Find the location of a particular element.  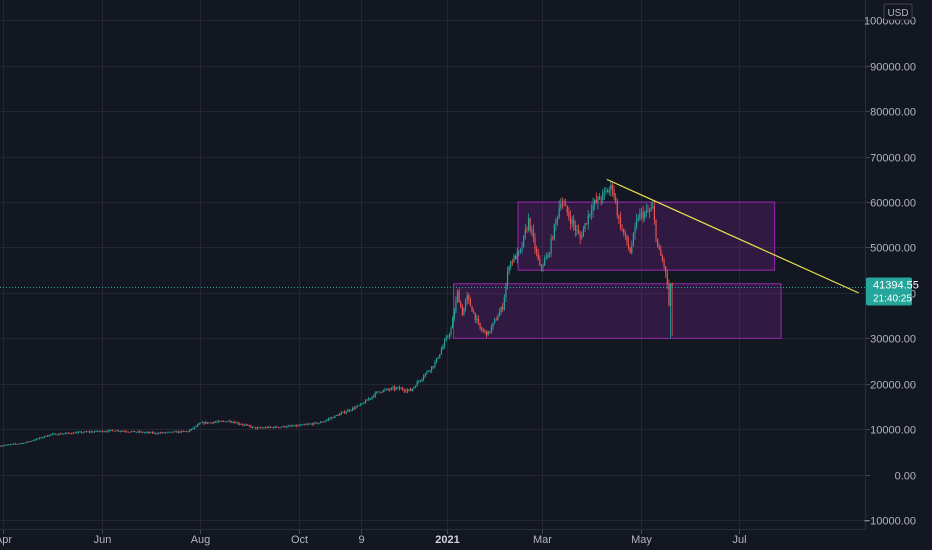

time-axis: Apr Jun Aug Oct 9 2021 Mar May Jul is located at coordinates (373, 538).